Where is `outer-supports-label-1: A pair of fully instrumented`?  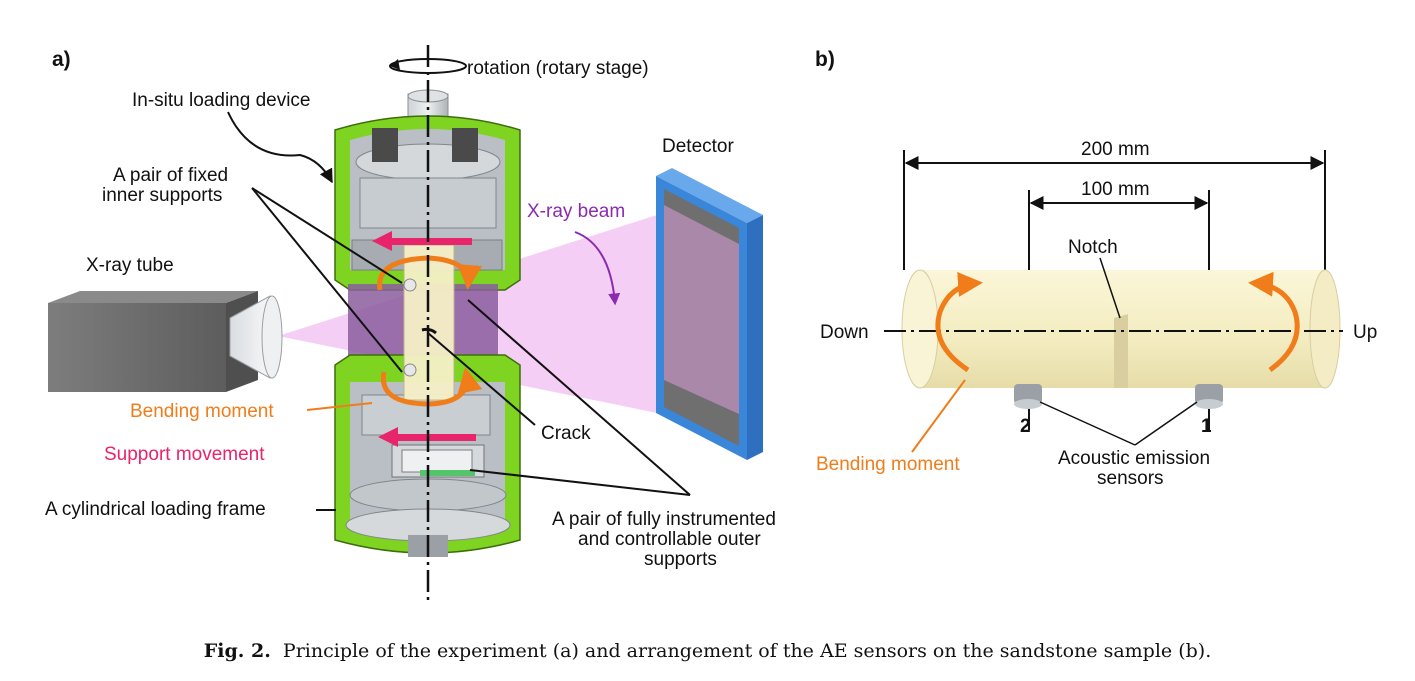
outer-supports-label-1: A pair of fully instrumented is located at coordinates (664, 519).